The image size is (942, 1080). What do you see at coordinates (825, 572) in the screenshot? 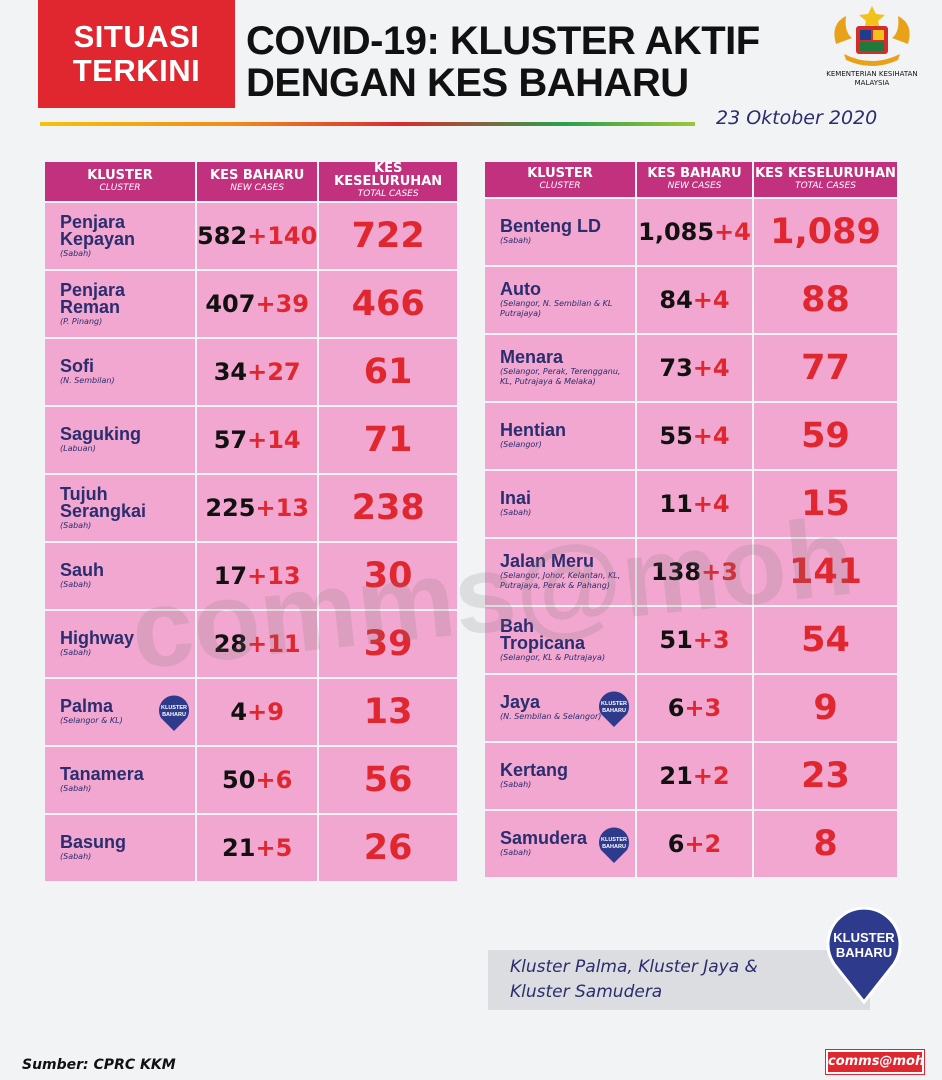
I see `total-cases-value: 141` at bounding box center [825, 572].